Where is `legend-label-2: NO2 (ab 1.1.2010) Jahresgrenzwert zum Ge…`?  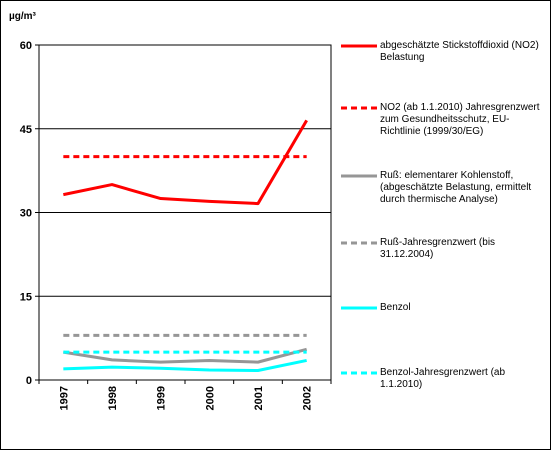 legend-label-2: NO2 (ab 1.1.2010) Jahresgrenzwert zum Ge… is located at coordinates (460, 119).